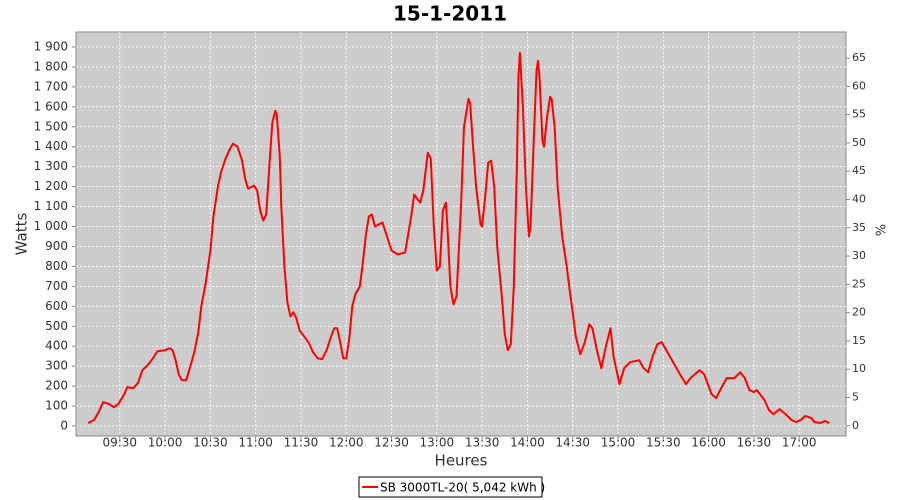 The image size is (900, 500). What do you see at coordinates (56, 306) in the screenshot?
I see `y-tick-label: 600` at bounding box center [56, 306].